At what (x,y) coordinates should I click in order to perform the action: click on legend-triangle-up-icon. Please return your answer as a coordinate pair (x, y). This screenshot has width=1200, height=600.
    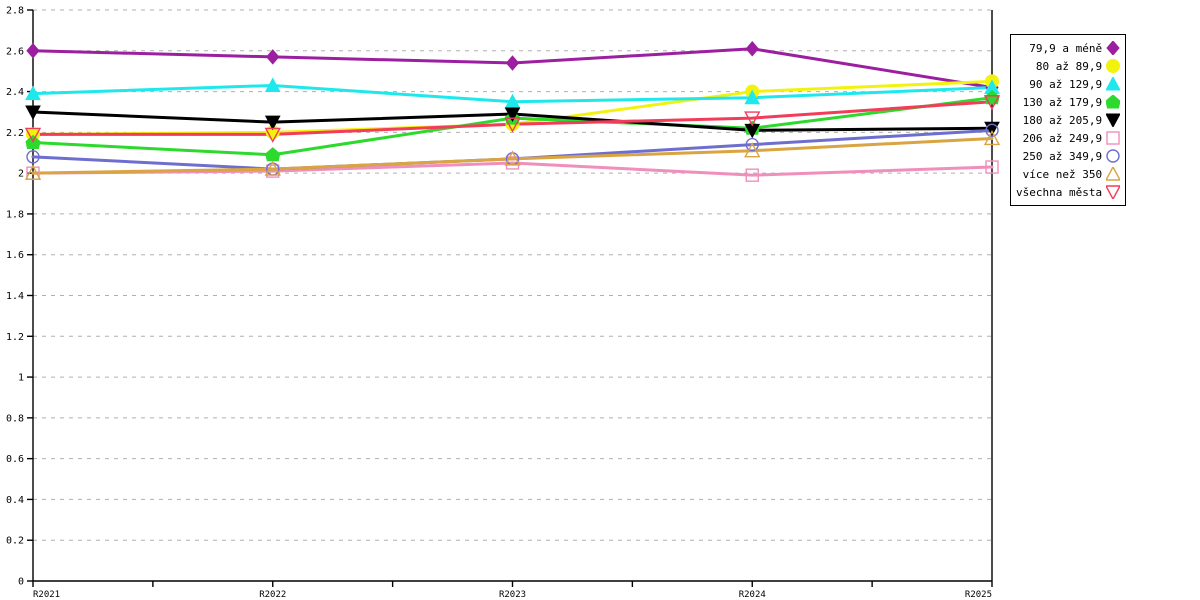
    Looking at the image, I should click on (1113, 84).